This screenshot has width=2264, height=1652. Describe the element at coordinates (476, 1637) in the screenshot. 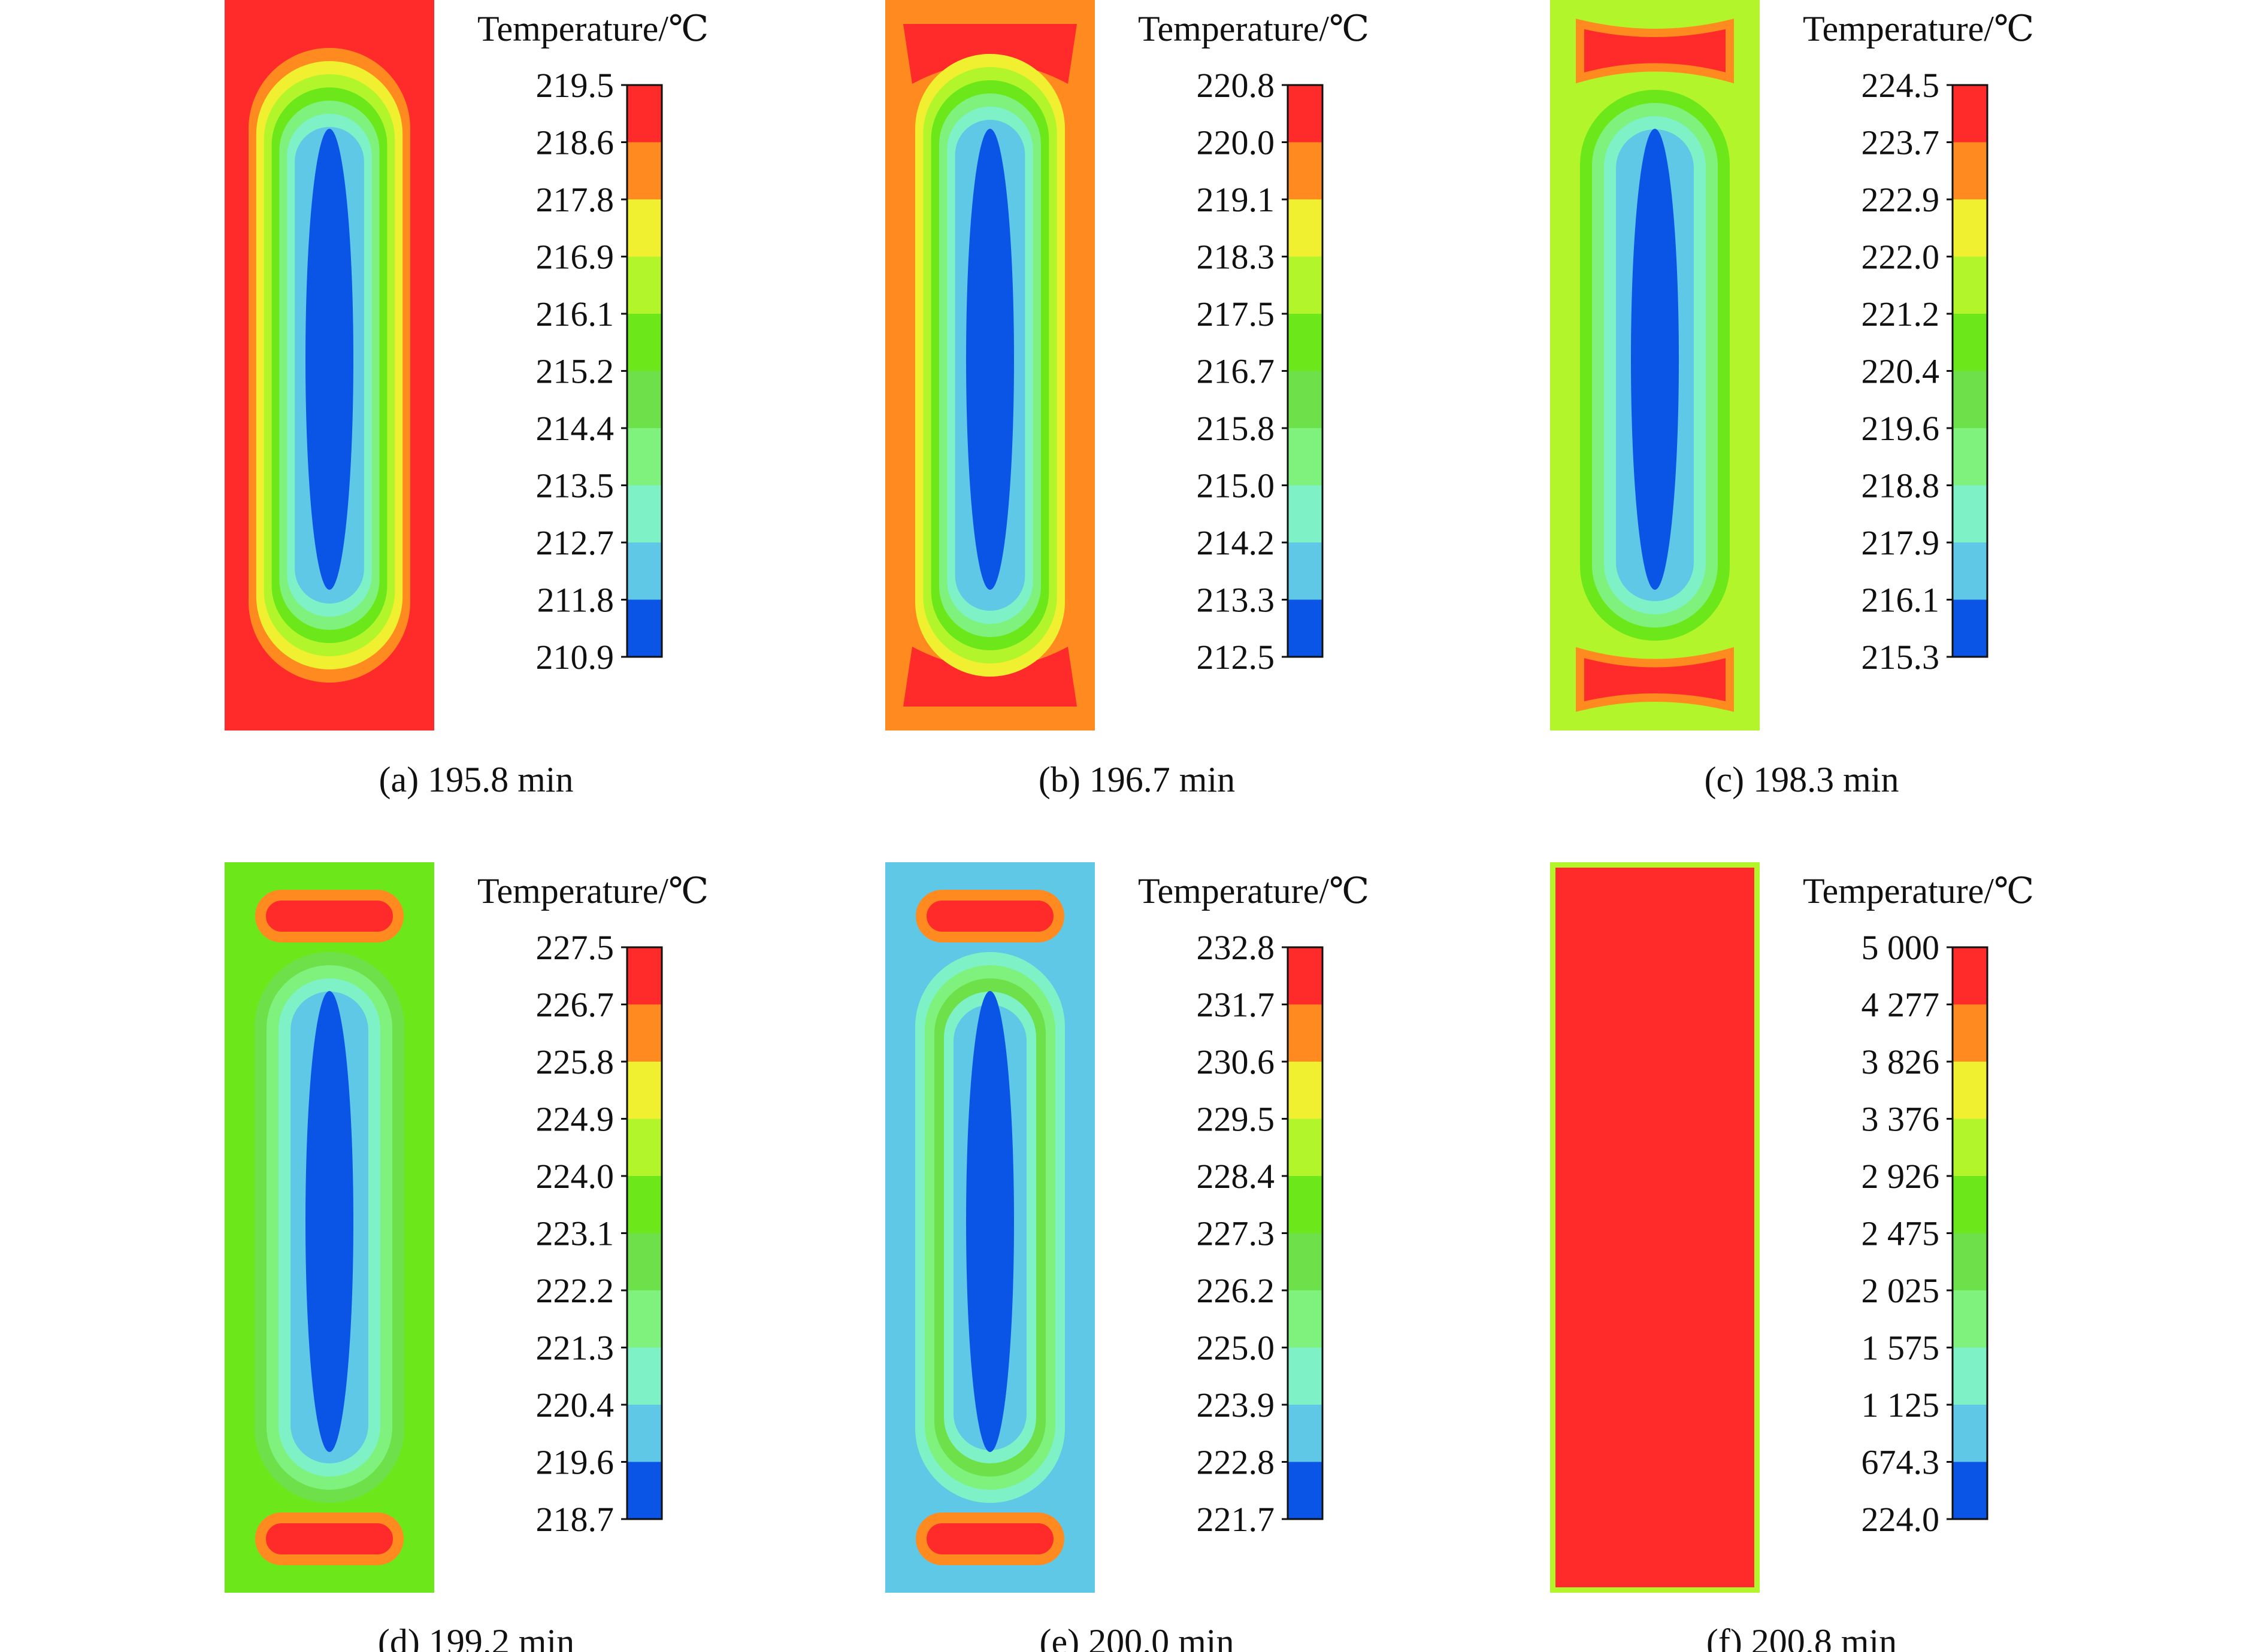

I see `panel-caption: (d) 199.2 min` at that location.